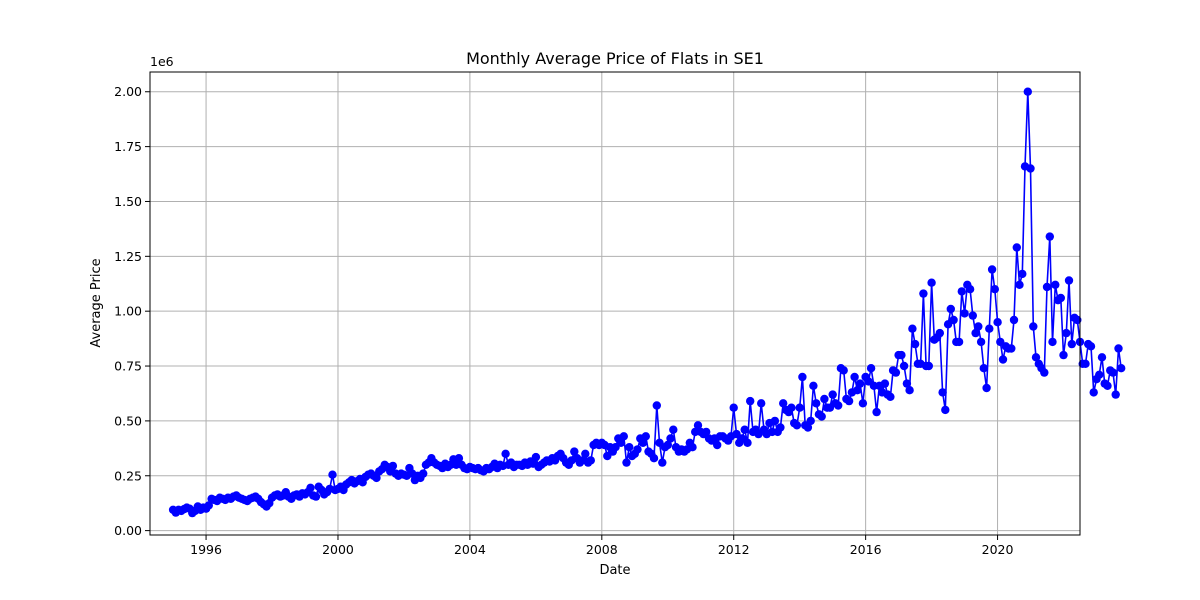  Describe the element at coordinates (128, 420) in the screenshot. I see `y-tick-label: 0.50` at that location.